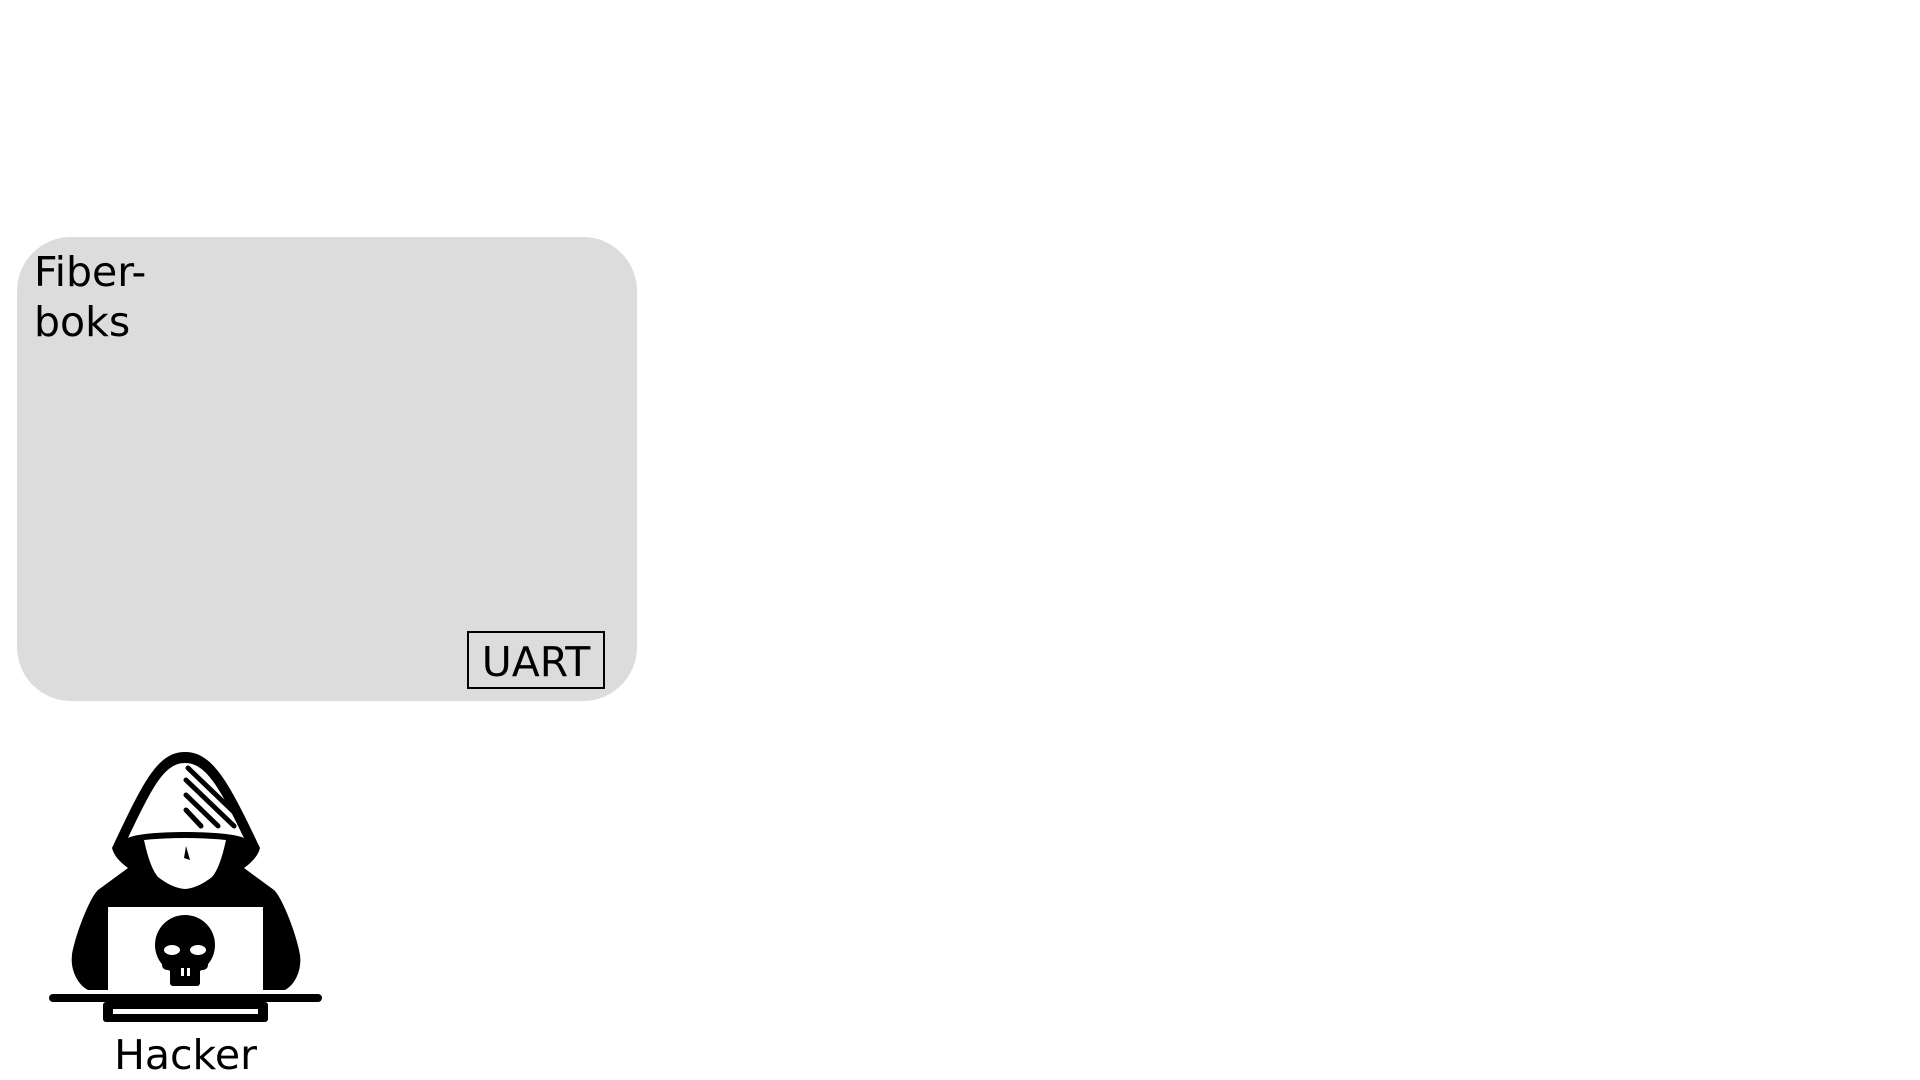 The width and height of the screenshot is (1920, 1080). I want to click on hacker-icon, so click(185, 887).